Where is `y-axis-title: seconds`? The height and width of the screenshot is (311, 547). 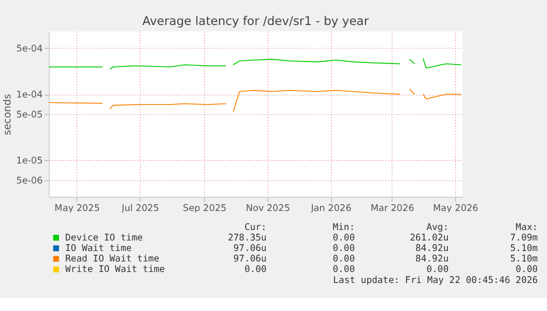
y-axis-title: seconds is located at coordinates (8, 115).